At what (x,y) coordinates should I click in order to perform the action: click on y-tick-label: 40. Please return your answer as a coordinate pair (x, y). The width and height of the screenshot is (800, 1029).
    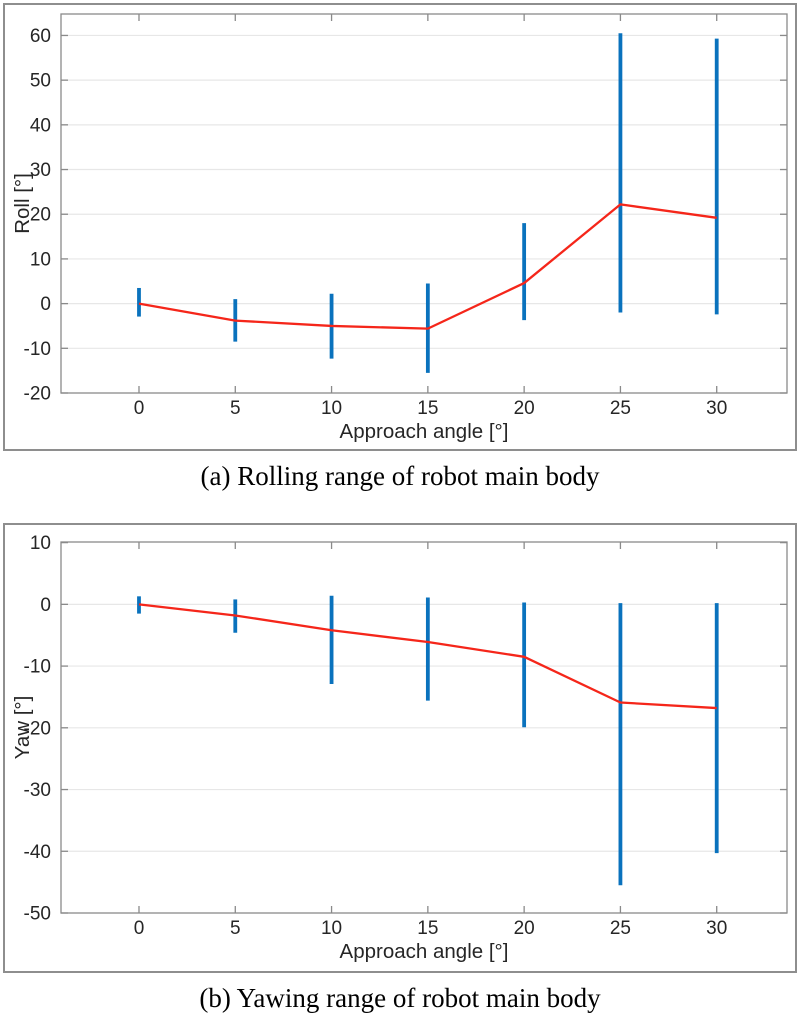
    Looking at the image, I should click on (40, 125).